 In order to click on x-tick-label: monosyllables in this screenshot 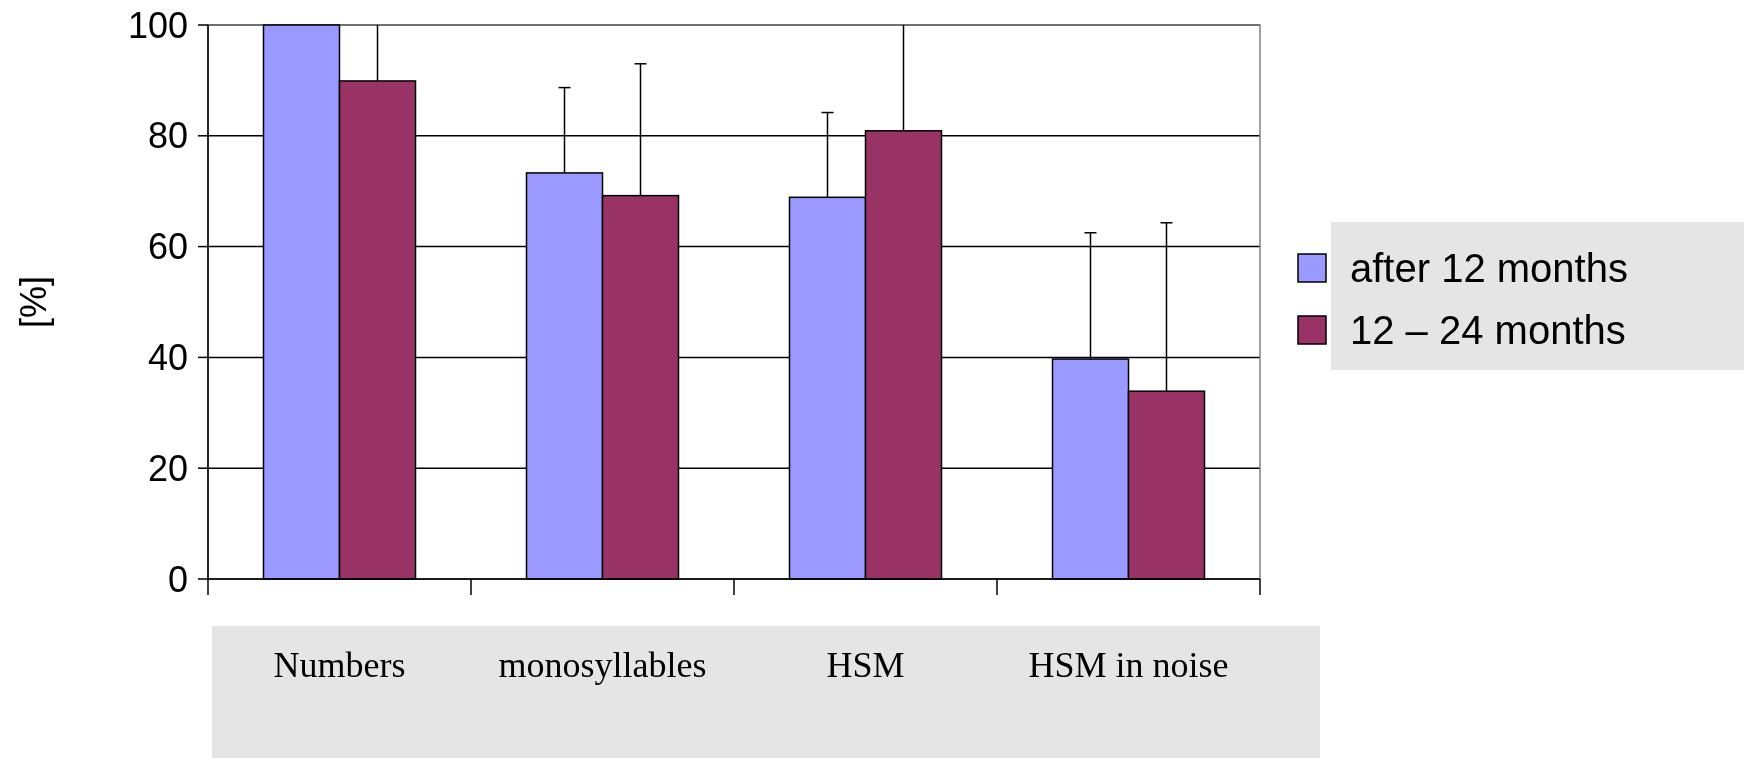, I will do `click(602, 665)`.